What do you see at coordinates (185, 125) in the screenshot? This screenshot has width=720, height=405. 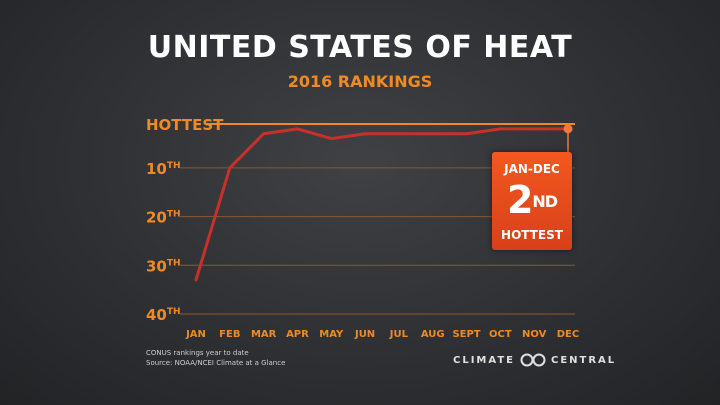 I see `y-tick-label-0: HOTTEST` at bounding box center [185, 125].